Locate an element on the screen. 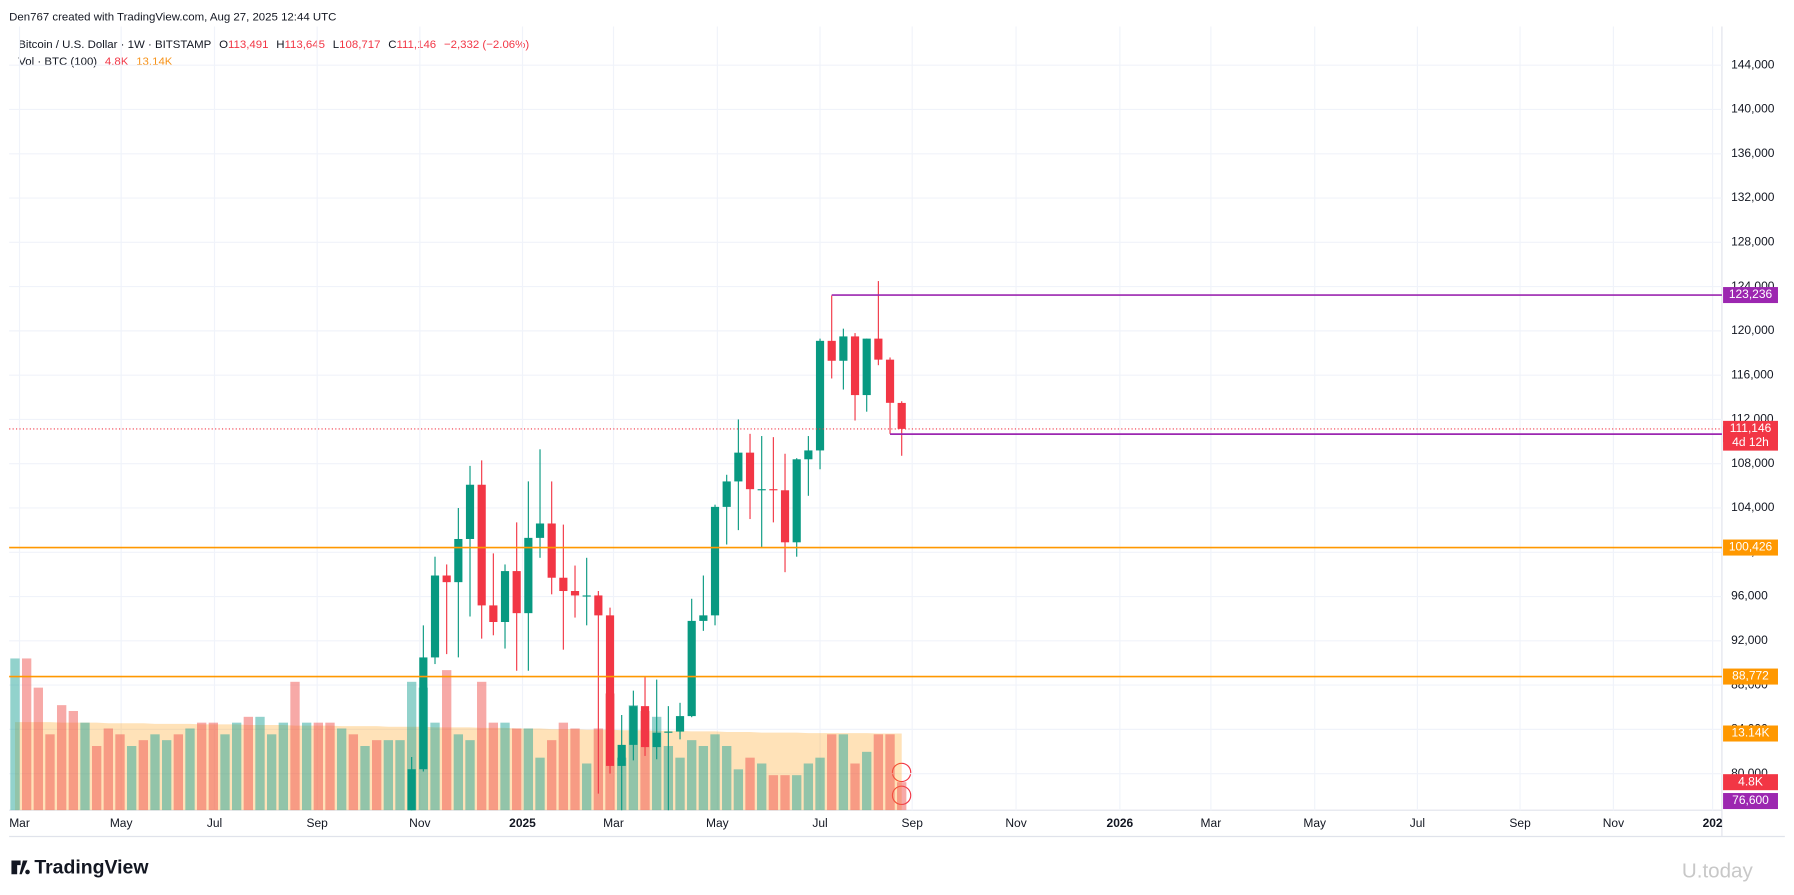 The image size is (1794, 895). vol-name: Vol · BTC (100) is located at coordinates (57, 62).